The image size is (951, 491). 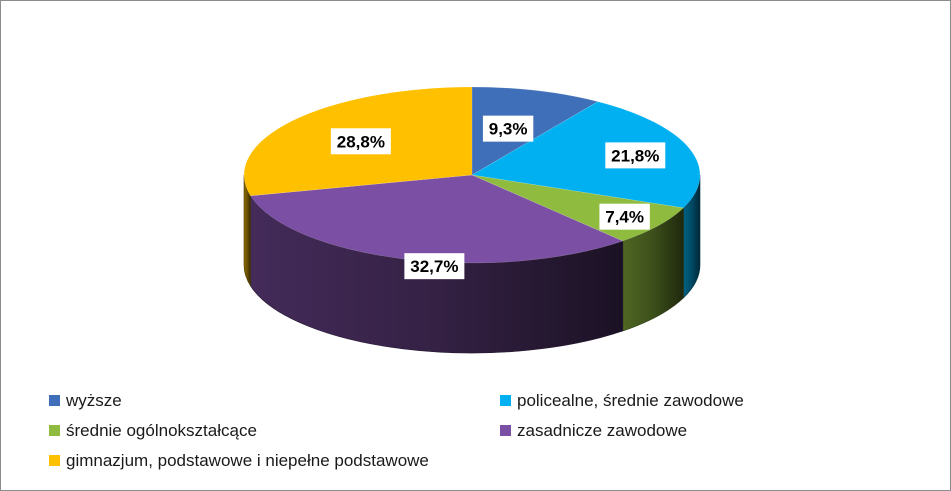 I want to click on data-label: 28,8%, so click(x=361, y=141).